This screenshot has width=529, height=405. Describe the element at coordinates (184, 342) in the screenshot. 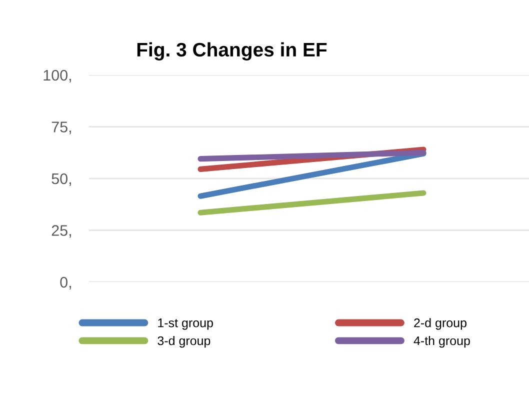

I see `legend-label: 3-d group` at that location.